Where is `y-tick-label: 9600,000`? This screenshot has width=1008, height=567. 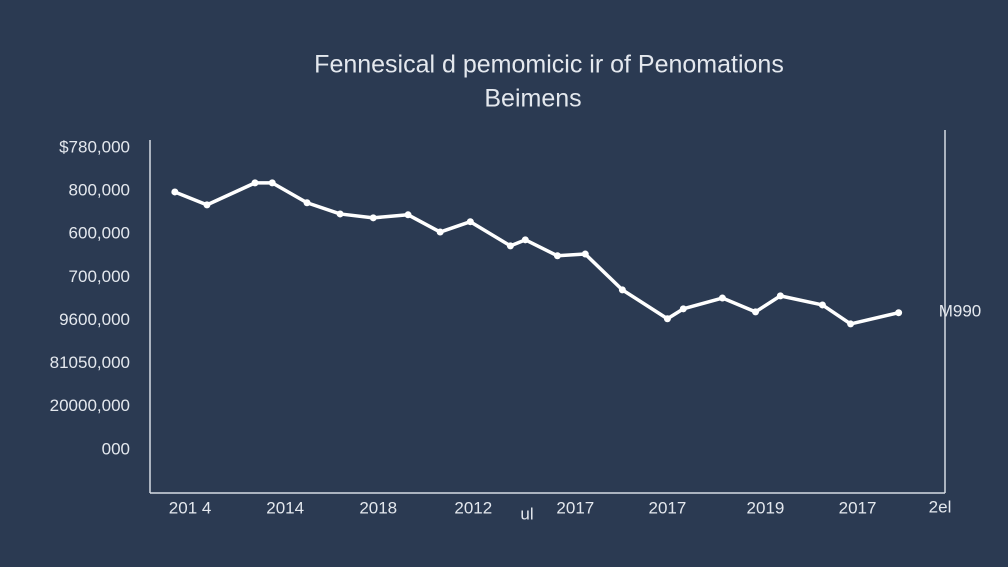
y-tick-label: 9600,000 is located at coordinates (94, 319).